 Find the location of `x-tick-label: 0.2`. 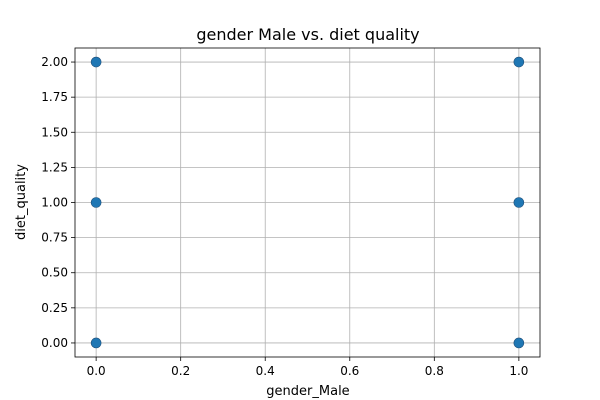

x-tick-label: 0.2 is located at coordinates (180, 371).